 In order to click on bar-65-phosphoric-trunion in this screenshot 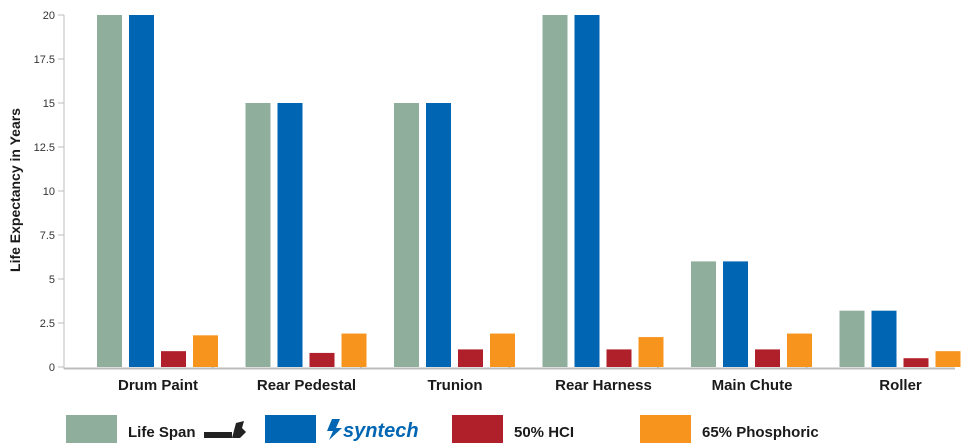, I will do `click(502, 350)`.